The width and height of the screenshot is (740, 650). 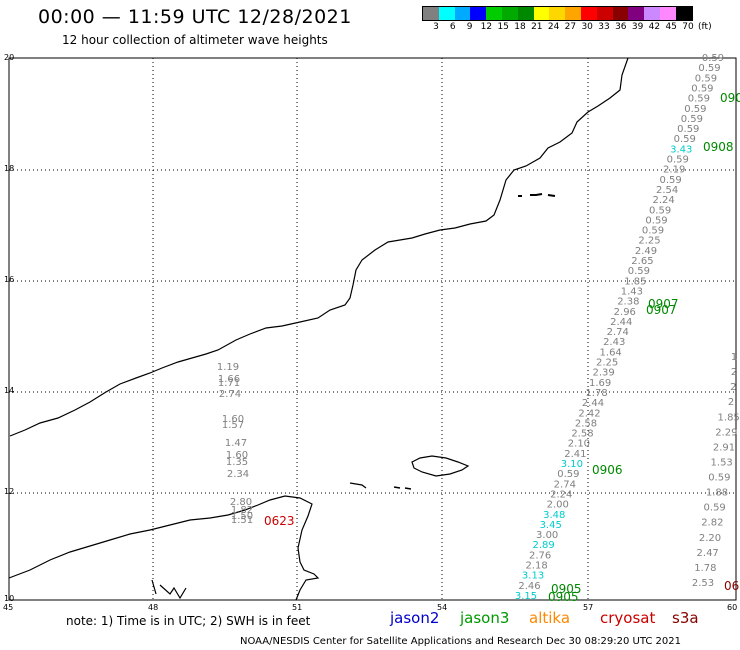 I want to click on swh-east-10: 0.59, so click(x=715, y=508).